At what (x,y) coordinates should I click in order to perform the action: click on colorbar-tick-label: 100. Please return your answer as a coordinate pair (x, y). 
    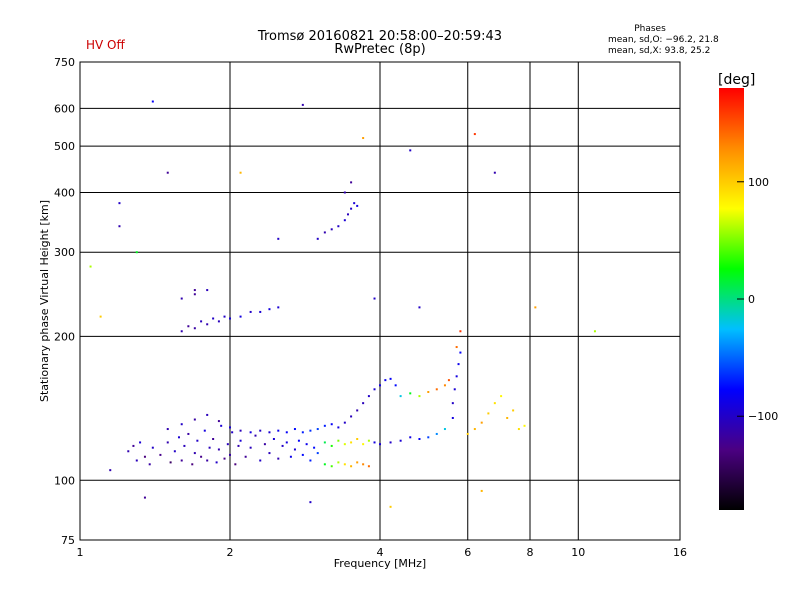
    Looking at the image, I should click on (758, 182).